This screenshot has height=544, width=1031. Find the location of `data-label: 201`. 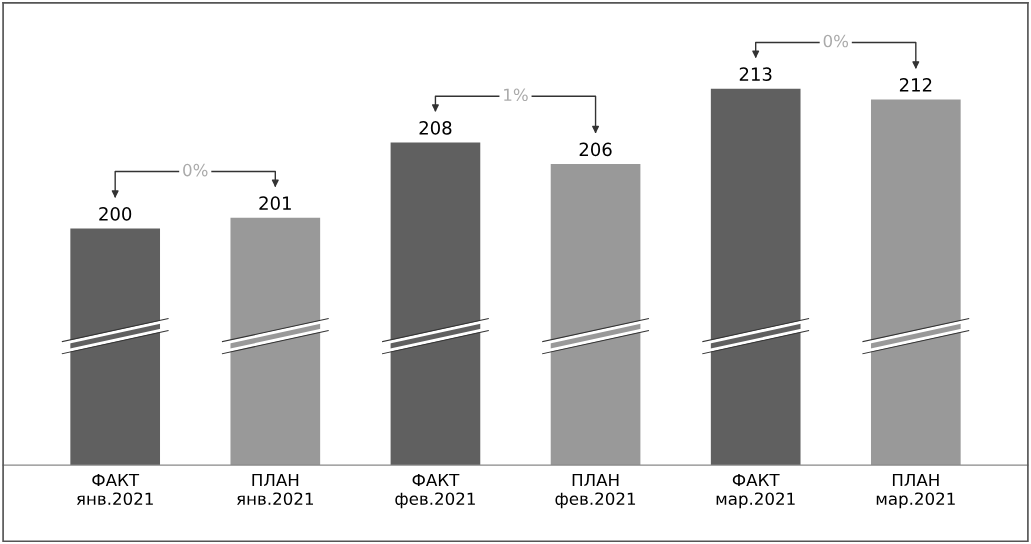

data-label: 201 is located at coordinates (275, 203).